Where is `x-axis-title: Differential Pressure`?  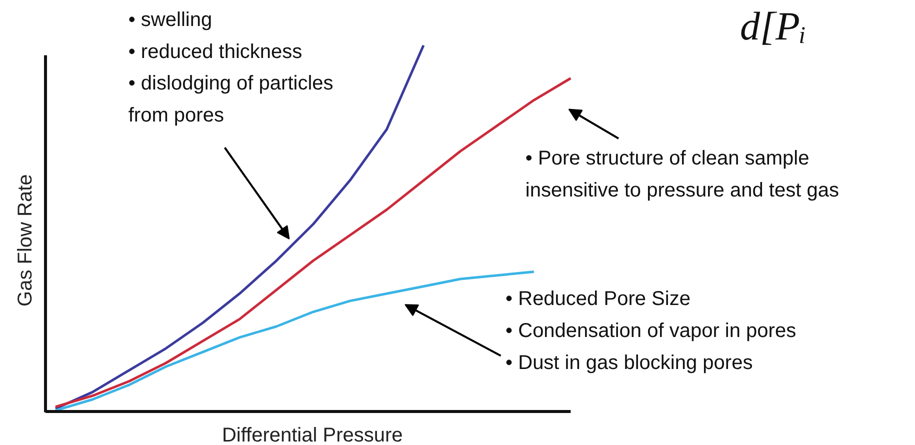 x-axis-title: Differential Pressure is located at coordinates (312, 434).